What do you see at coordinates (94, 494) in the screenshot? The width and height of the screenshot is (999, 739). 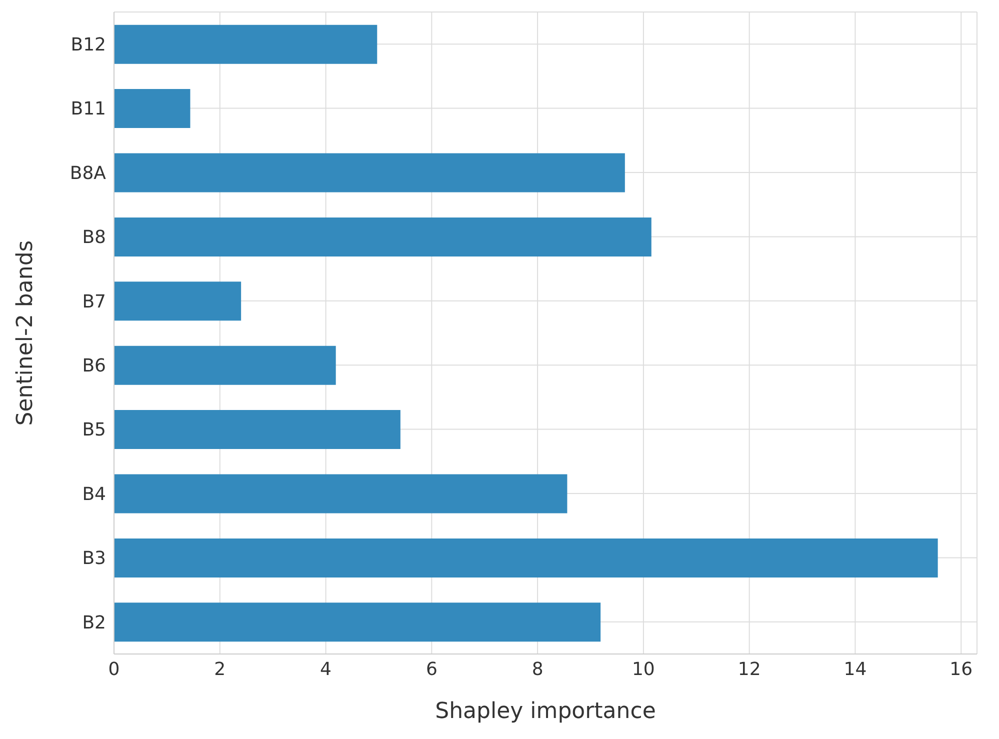 I see `y-tick-label: B4` at bounding box center [94, 494].